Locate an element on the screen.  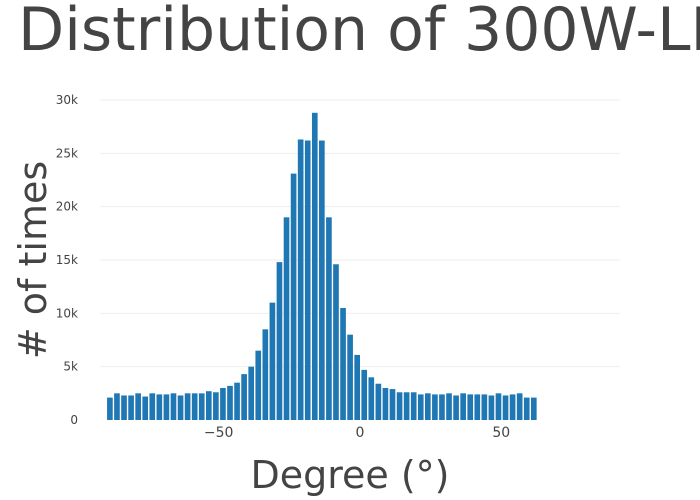
y-tick-label: 25k is located at coordinates (67, 153).